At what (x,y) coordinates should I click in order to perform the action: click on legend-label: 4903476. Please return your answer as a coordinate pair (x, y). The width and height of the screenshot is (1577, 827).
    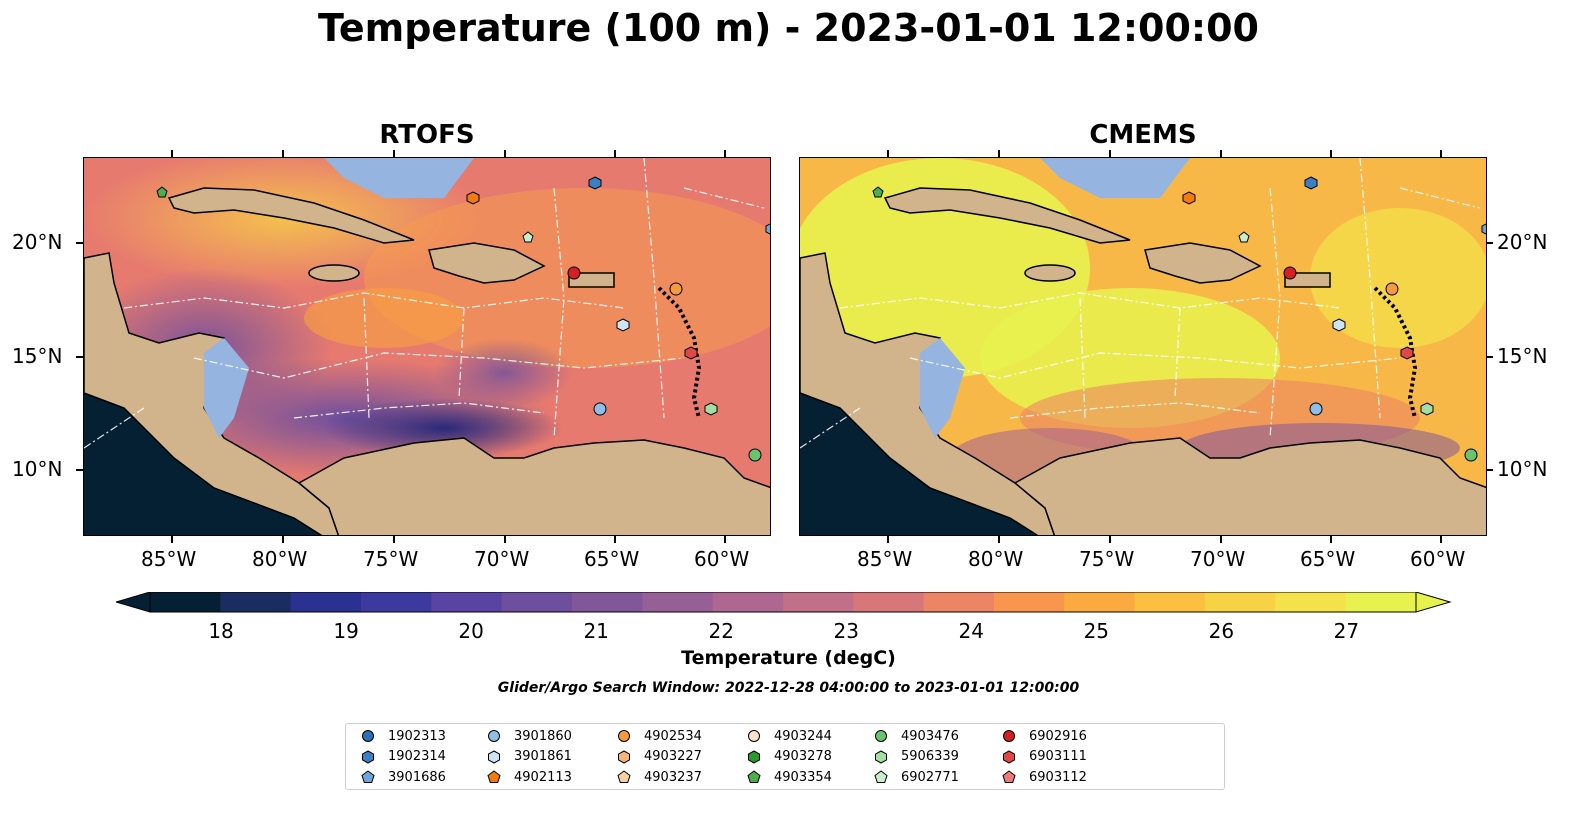
    Looking at the image, I should click on (930, 736).